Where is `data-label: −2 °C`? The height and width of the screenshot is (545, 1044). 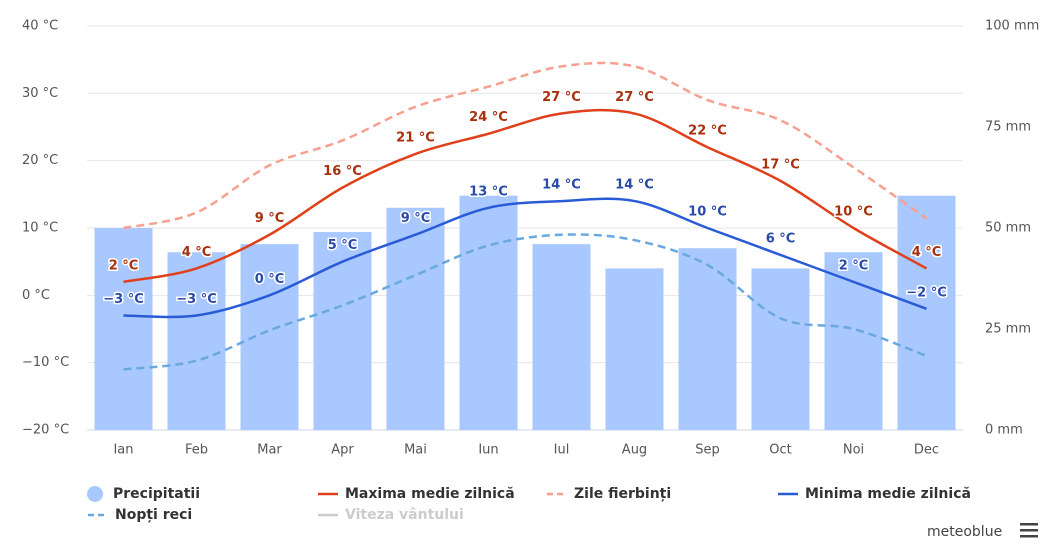
data-label: −2 °C is located at coordinates (926, 292).